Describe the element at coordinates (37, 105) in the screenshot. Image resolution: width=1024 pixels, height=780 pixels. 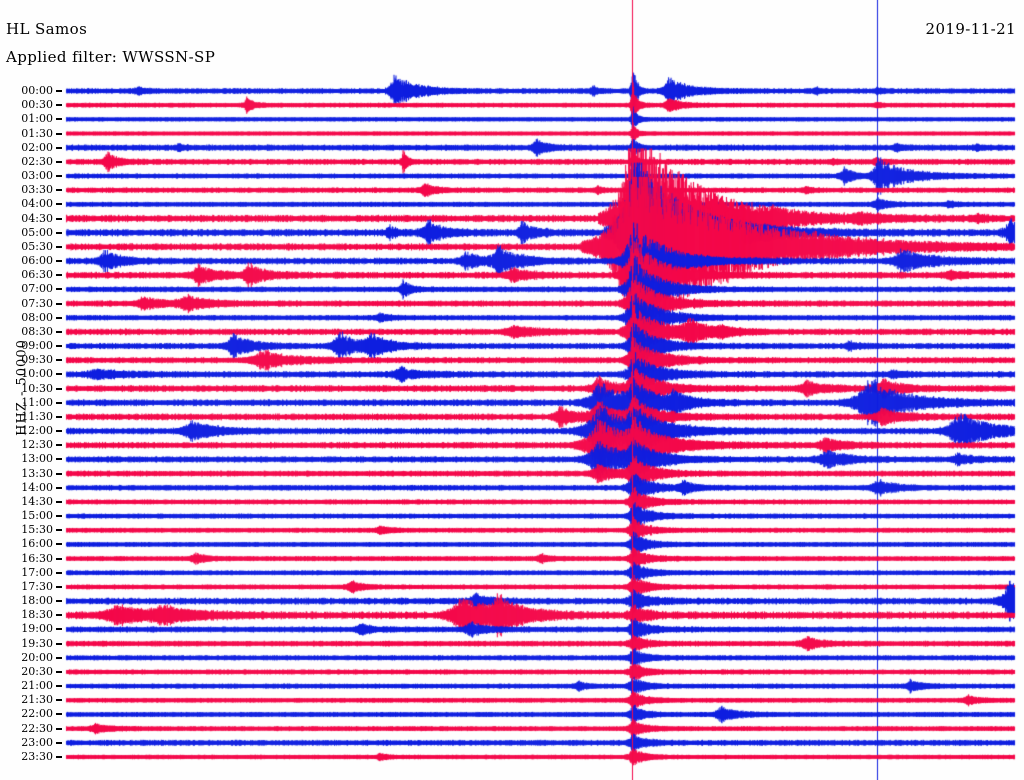
I see `time-label: 00:30` at that location.